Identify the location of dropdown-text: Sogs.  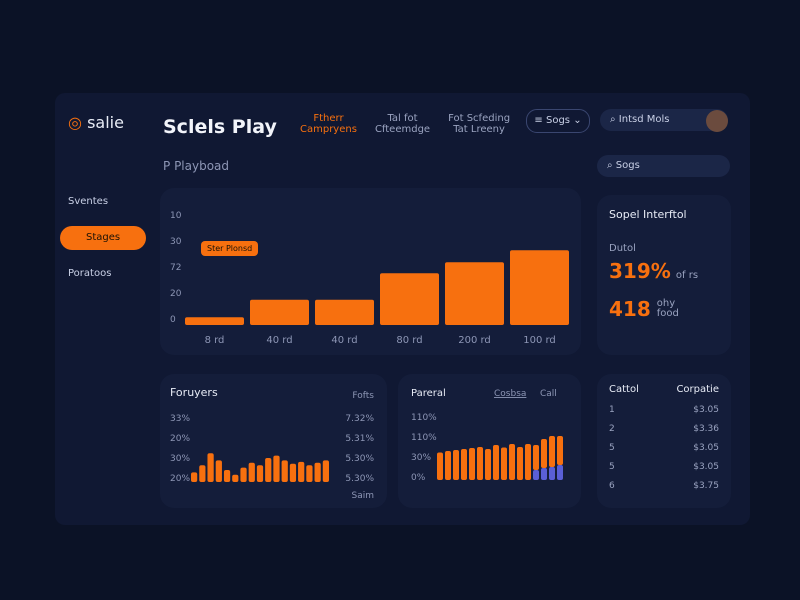
(558, 120).